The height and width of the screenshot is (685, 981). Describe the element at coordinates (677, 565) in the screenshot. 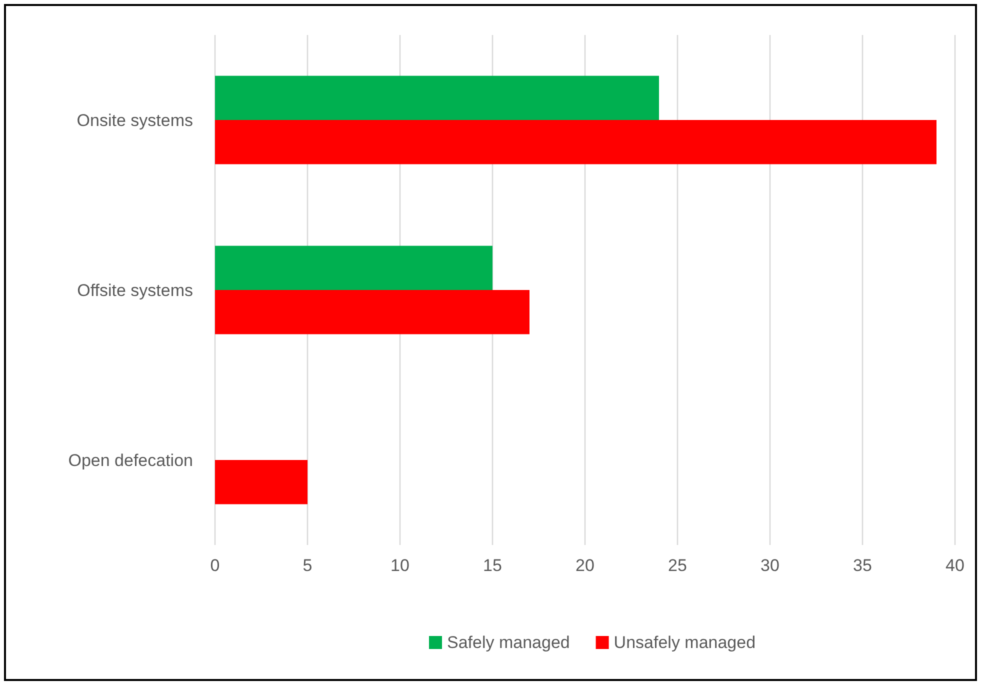

I see `x-tick-label: 25` at that location.